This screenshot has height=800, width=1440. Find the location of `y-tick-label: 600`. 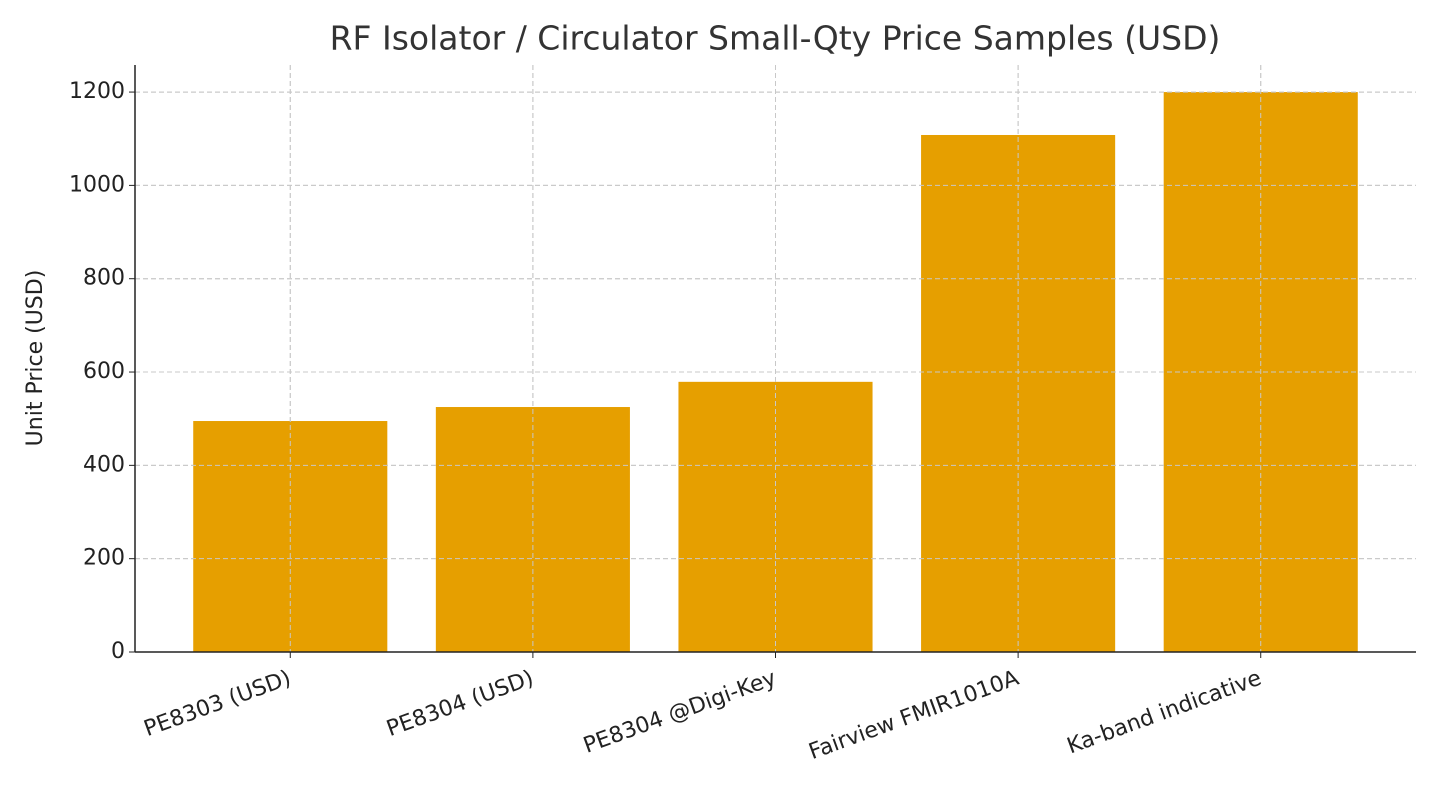

y-tick-label: 600 is located at coordinates (104, 371).